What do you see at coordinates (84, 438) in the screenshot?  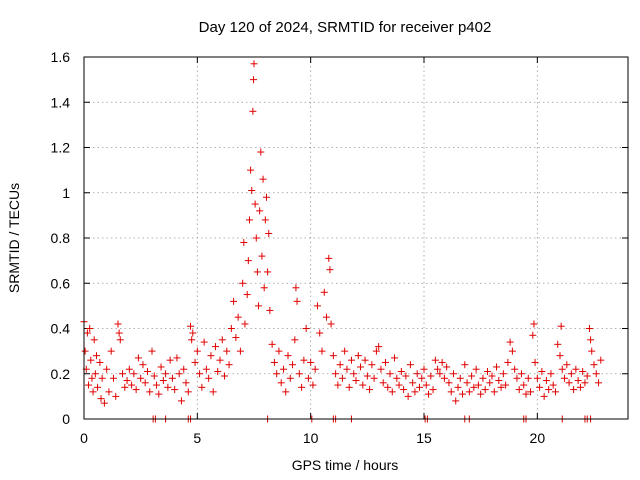 I see `x-tick-label: 0` at bounding box center [84, 438].